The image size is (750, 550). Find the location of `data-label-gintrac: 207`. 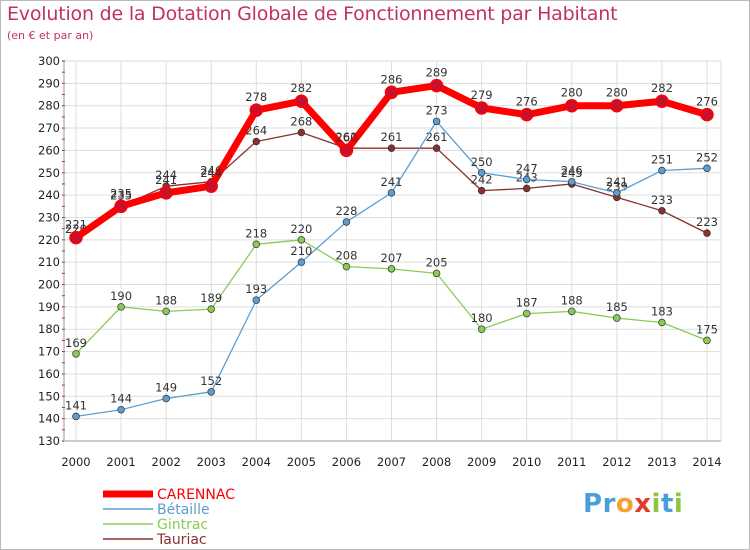

data-label-gintrac: 207 is located at coordinates (392, 258).